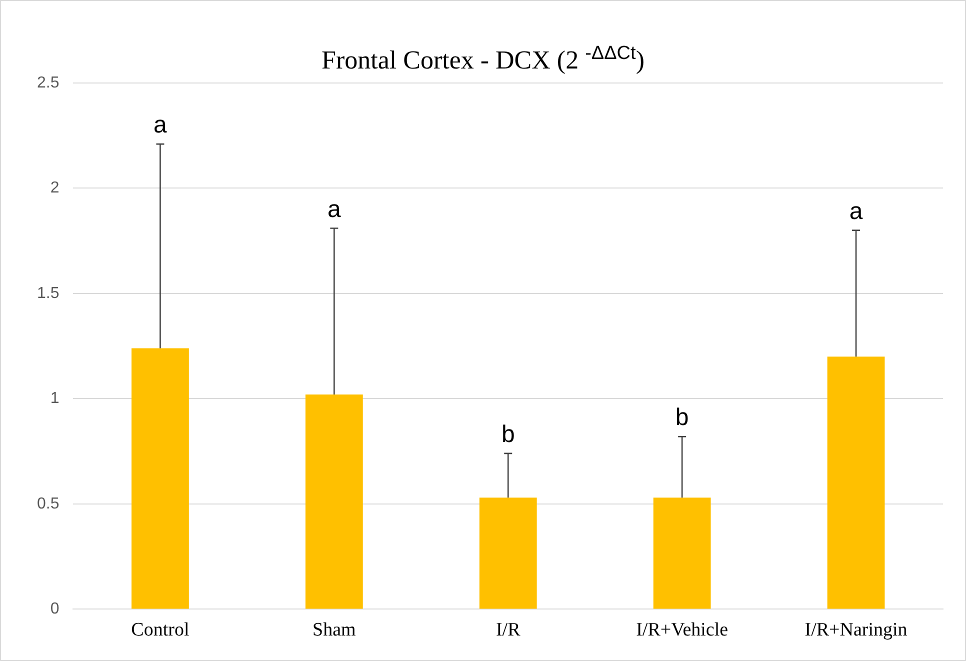 The height and width of the screenshot is (661, 966). What do you see at coordinates (160, 630) in the screenshot?
I see `x-tick-label: Control` at bounding box center [160, 630].